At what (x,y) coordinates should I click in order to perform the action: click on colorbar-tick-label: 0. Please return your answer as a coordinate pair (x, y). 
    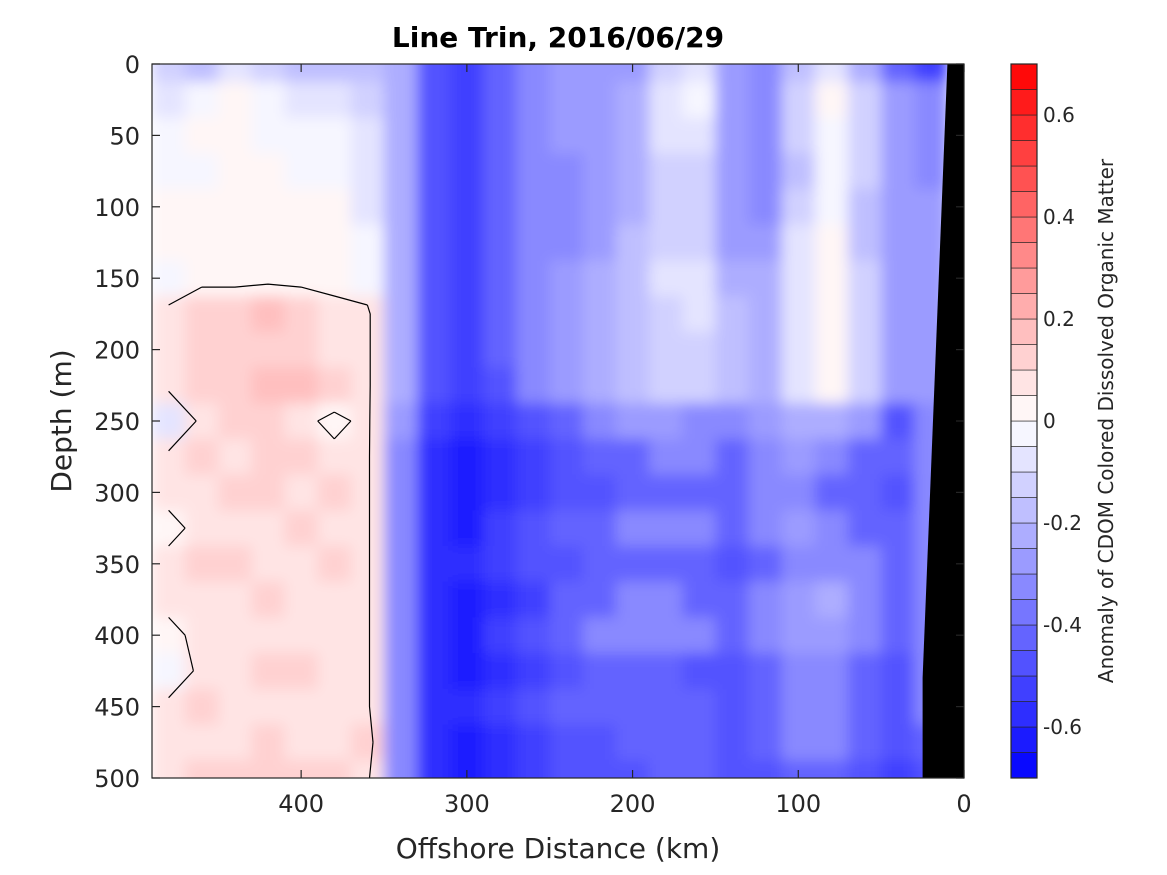
    Looking at the image, I should click on (1049, 421).